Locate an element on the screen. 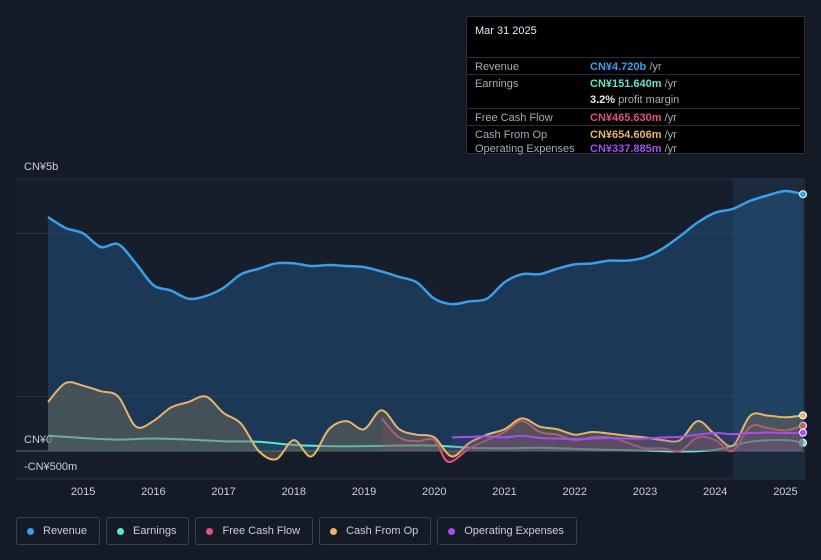 This screenshot has height=560, width=821. legend-item-cash-from-op: Cash From Op is located at coordinates (375, 531).